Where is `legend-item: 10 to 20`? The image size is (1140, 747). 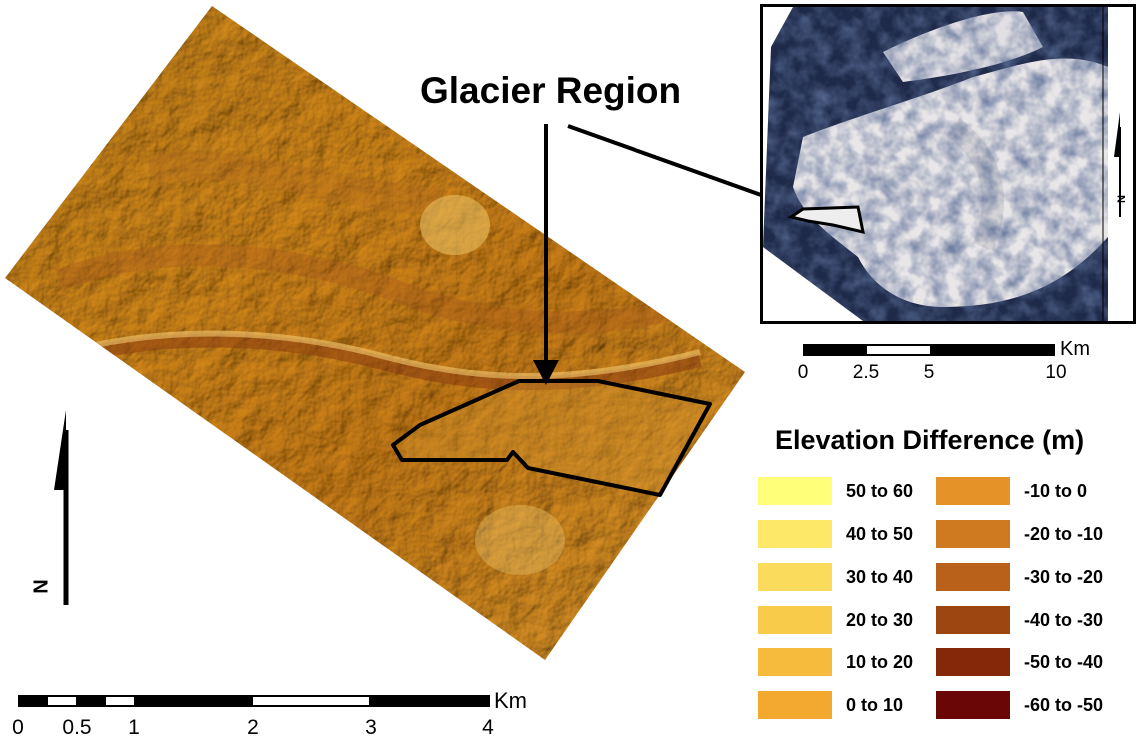
legend-item: 10 to 20 is located at coordinates (835, 662).